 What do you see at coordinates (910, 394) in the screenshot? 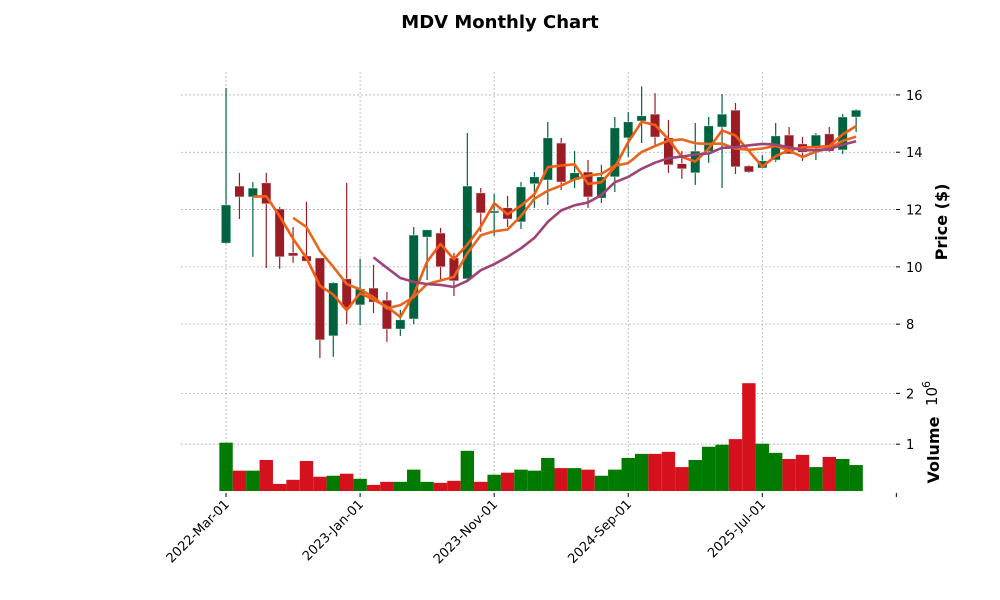
I see `volume-tick-label: 2` at bounding box center [910, 394].